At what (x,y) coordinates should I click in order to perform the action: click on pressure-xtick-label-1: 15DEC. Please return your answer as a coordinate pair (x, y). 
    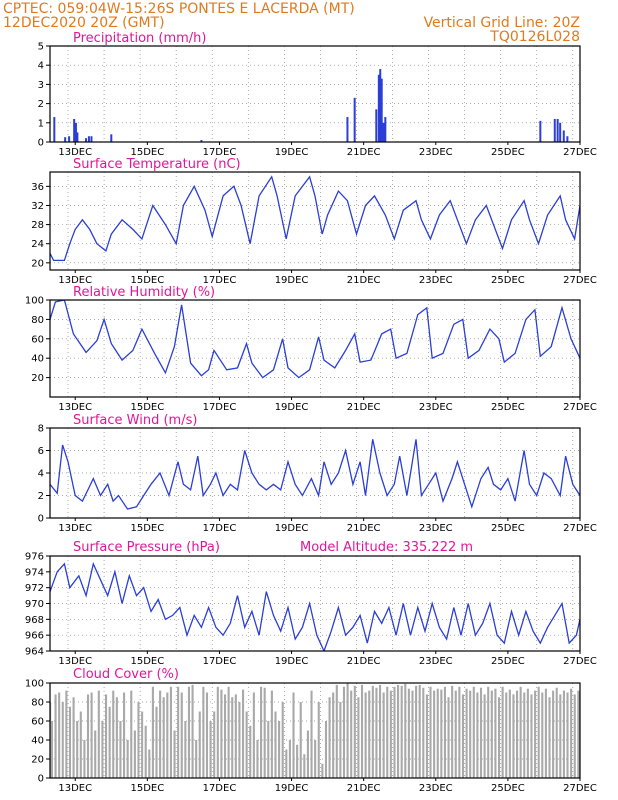
    Looking at the image, I should click on (147, 661).